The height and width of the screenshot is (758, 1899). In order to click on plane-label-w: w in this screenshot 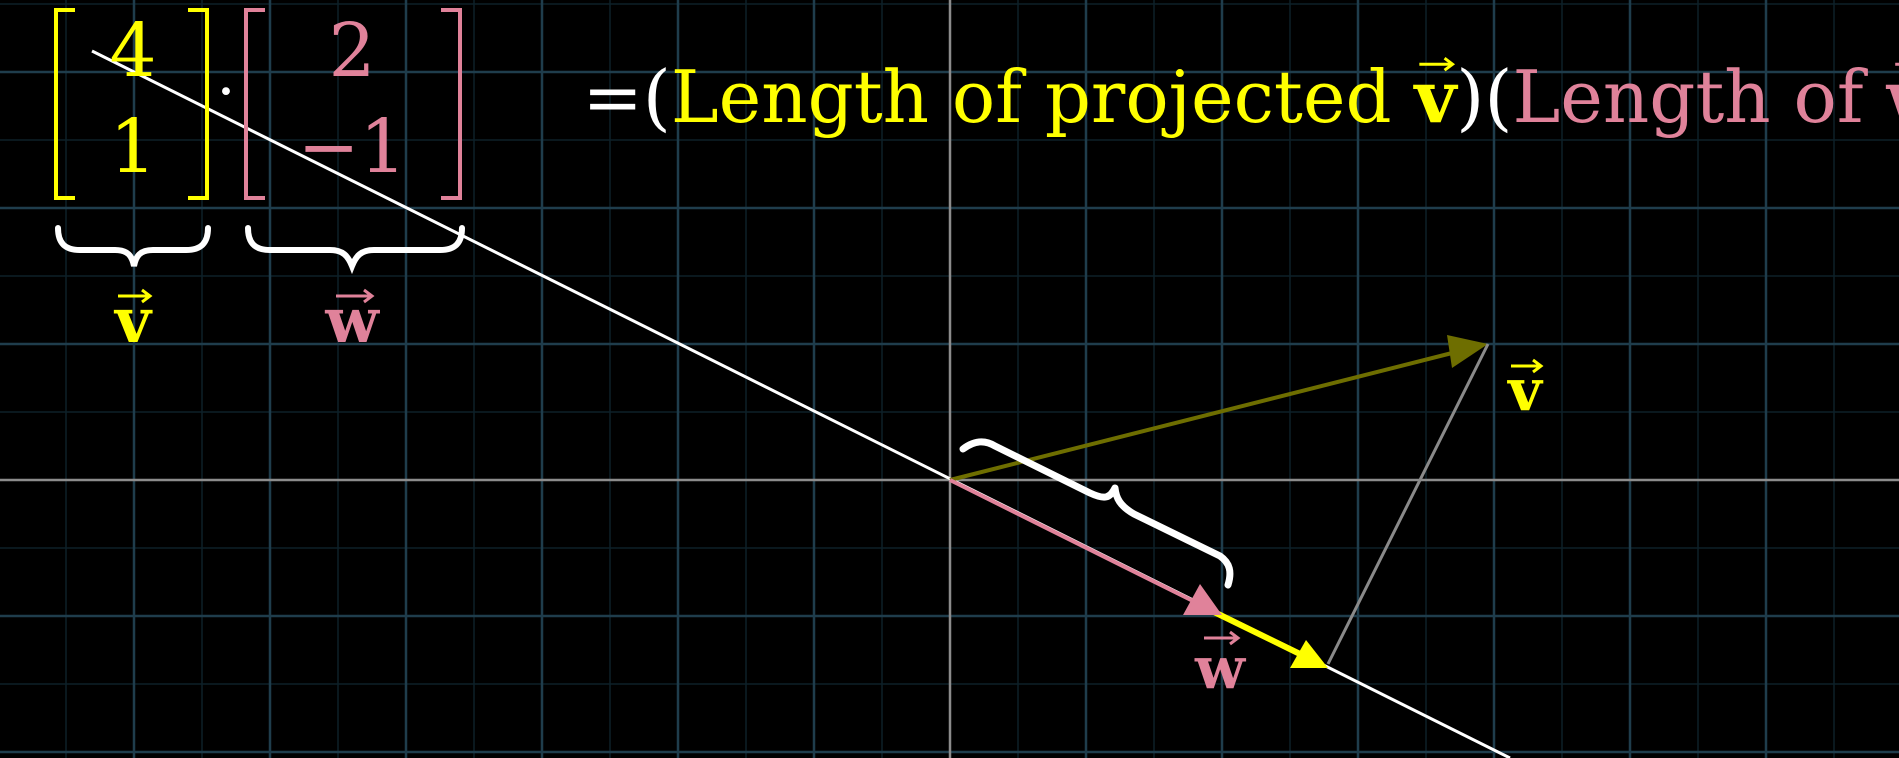, I will do `click(1220, 666)`.